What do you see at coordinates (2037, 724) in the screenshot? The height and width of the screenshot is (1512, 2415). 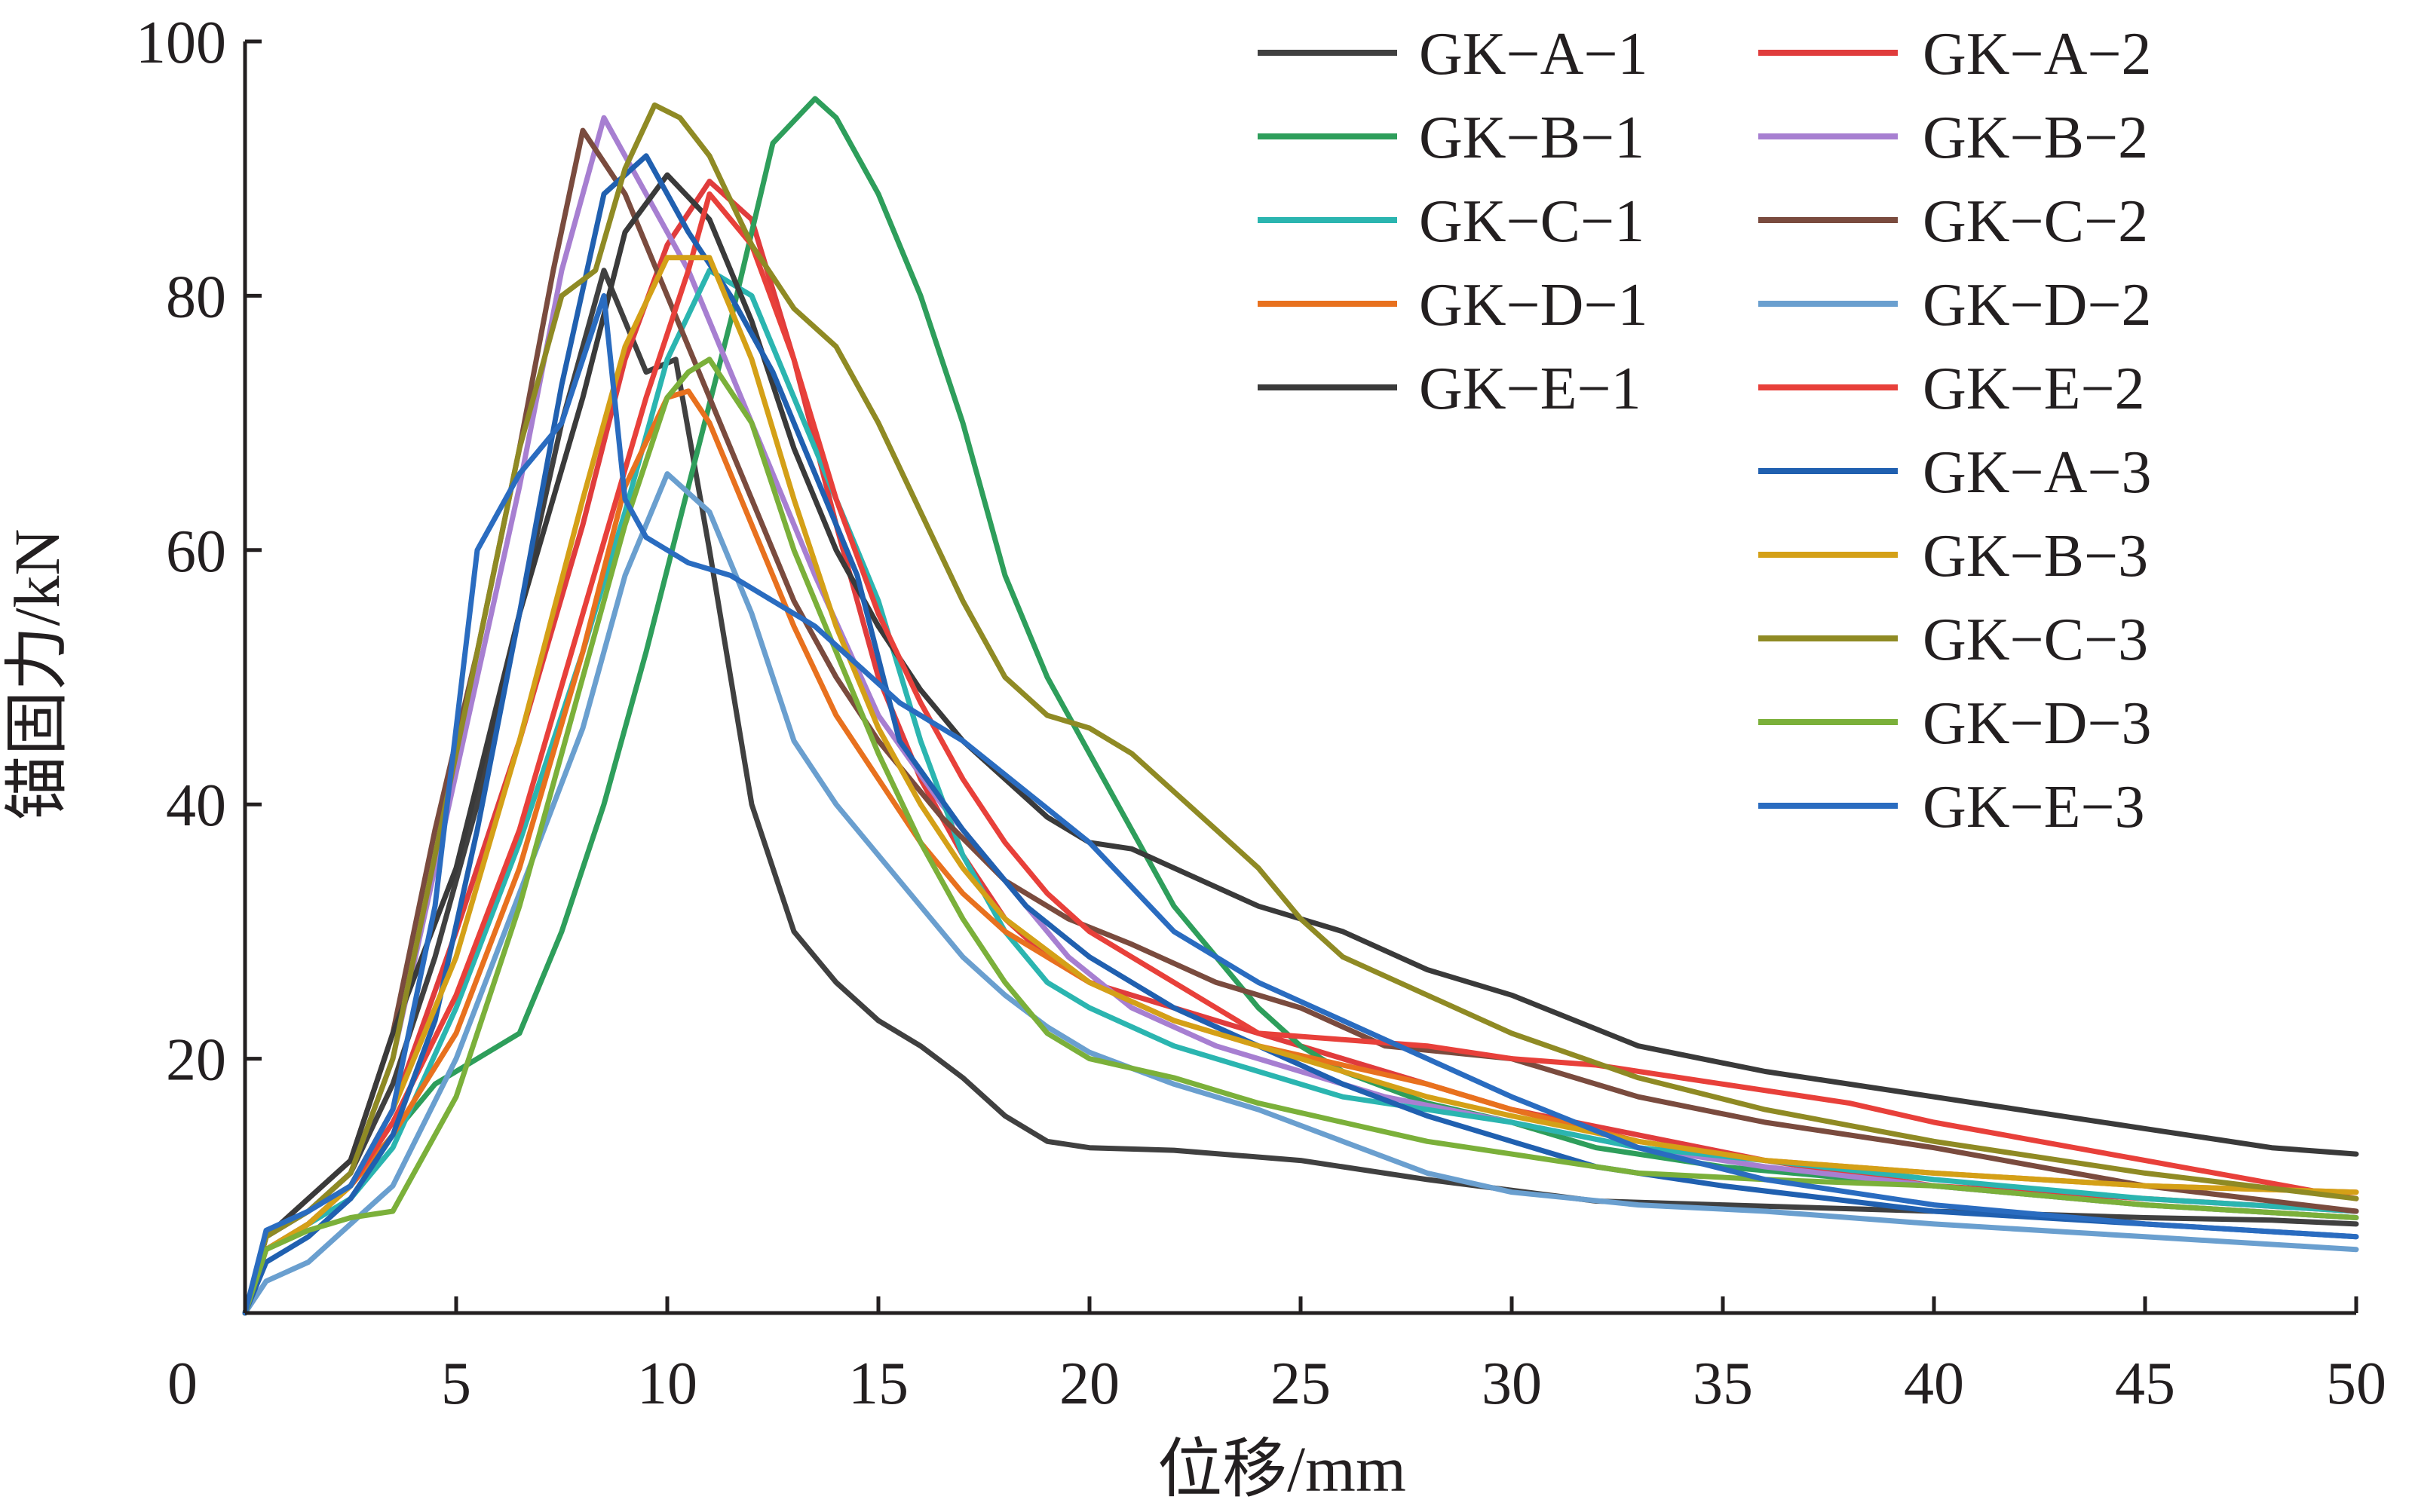 I see `legend-label: GK−D−3` at bounding box center [2037, 724].